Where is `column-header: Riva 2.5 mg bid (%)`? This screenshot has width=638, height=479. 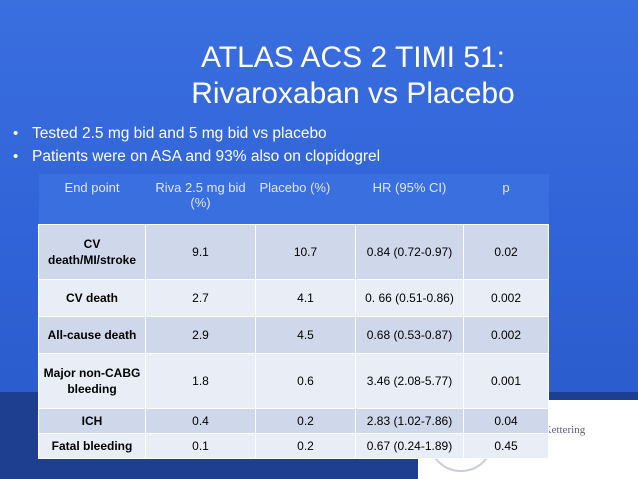
column-header: Riva 2.5 mg bid (%) is located at coordinates (200, 199).